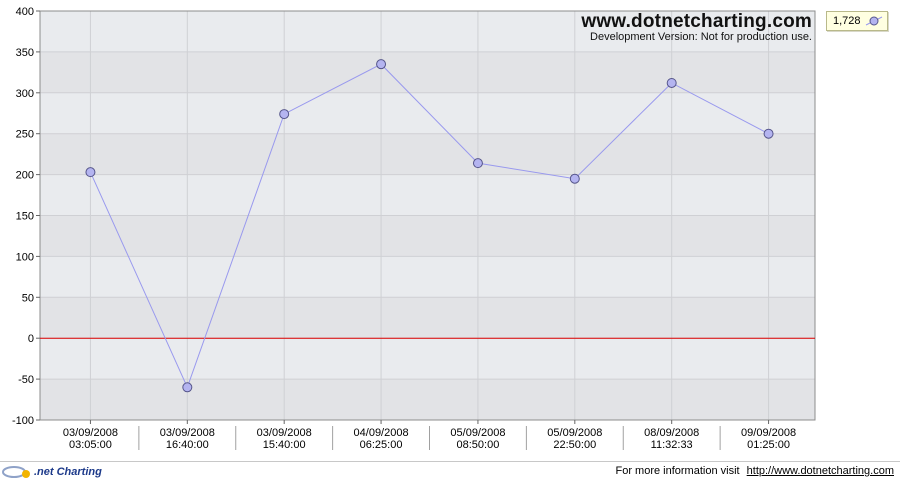 This screenshot has height=480, width=900. I want to click on legend-line-marker-icon, so click(874, 21).